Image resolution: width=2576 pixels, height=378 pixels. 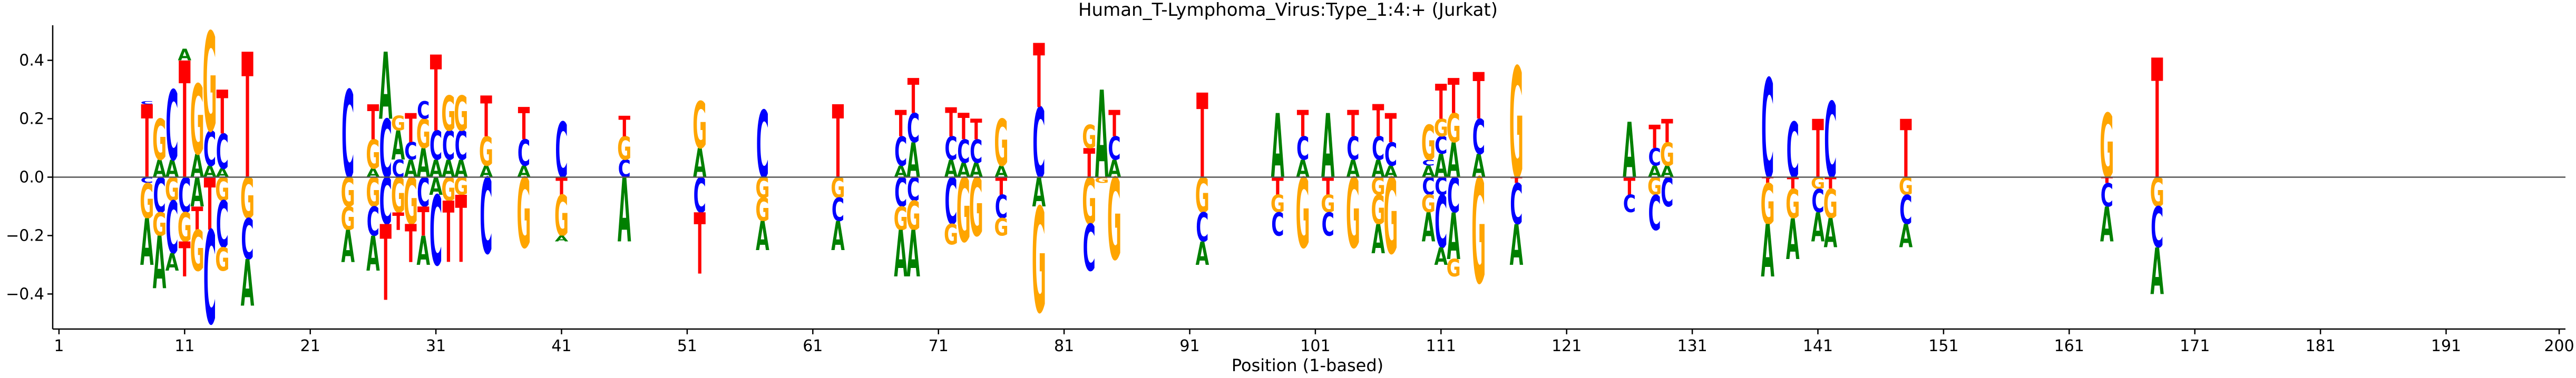 I want to click on x-tick-label: 171, so click(x=2195, y=346).